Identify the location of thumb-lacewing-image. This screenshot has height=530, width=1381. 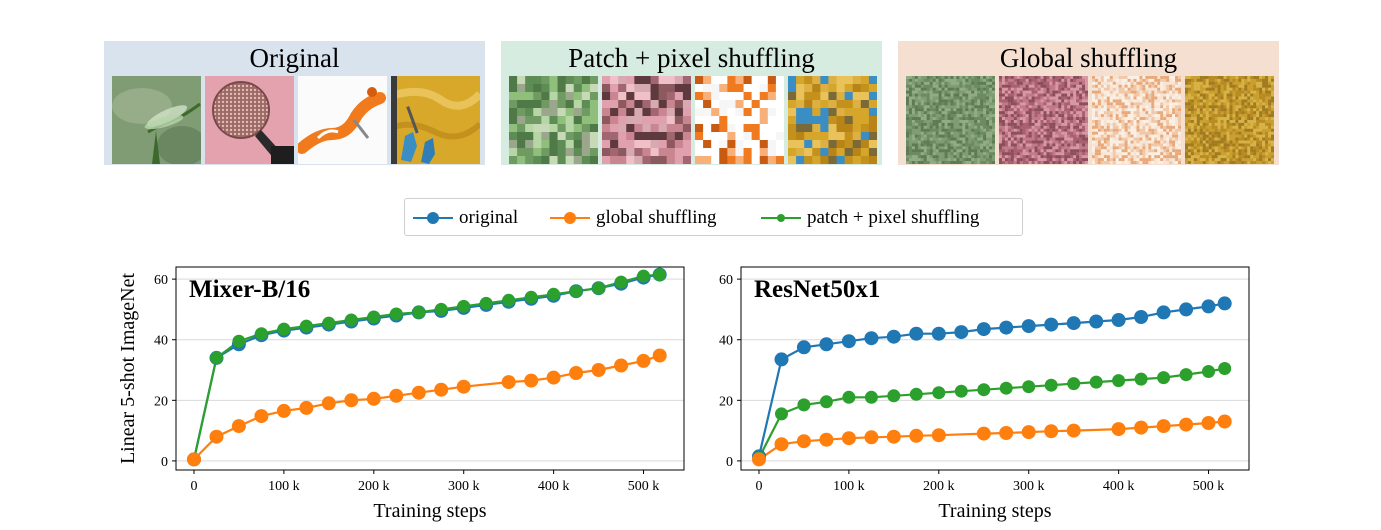
(156, 120).